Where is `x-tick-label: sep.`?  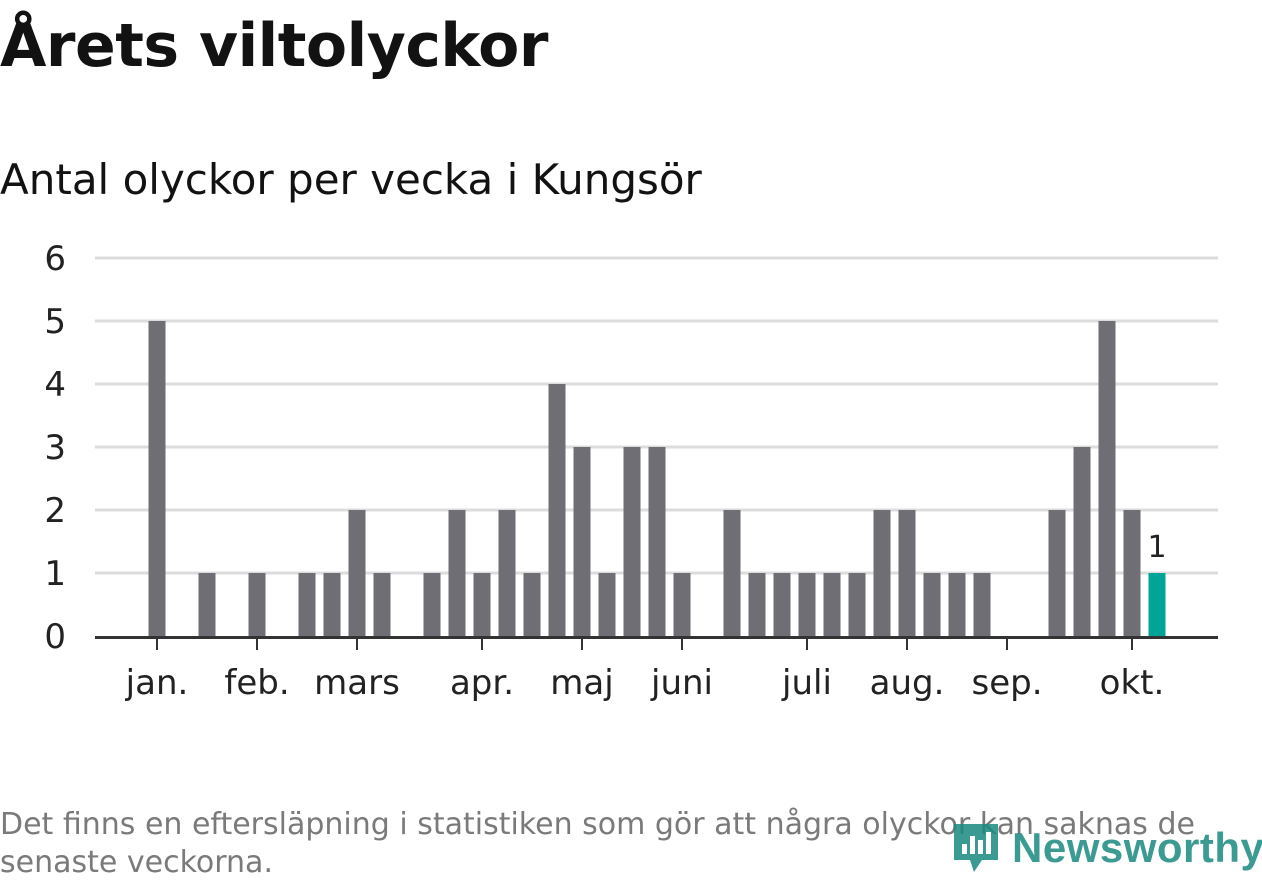
x-tick-label: sep. is located at coordinates (1006, 683).